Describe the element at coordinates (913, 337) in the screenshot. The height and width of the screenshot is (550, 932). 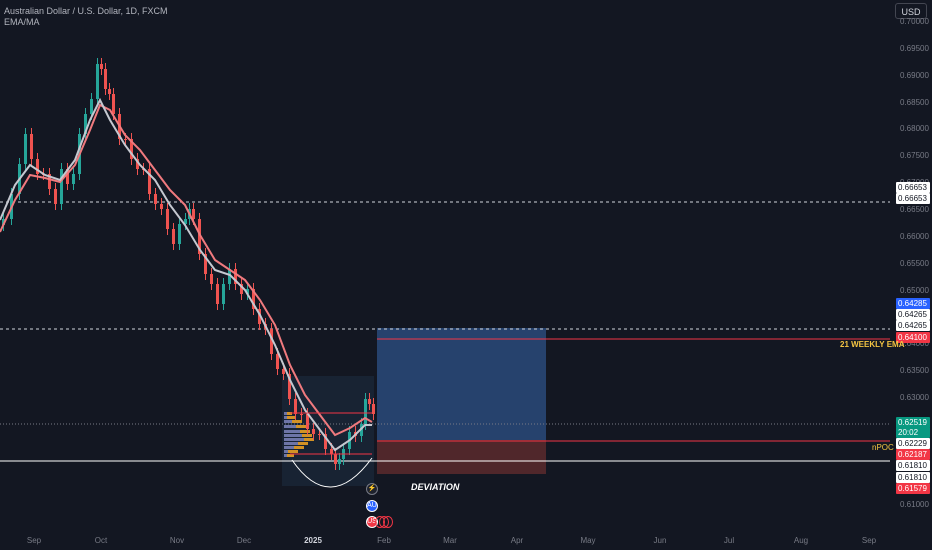
I see `price-tag-weekly-ema: 0.64100` at that location.